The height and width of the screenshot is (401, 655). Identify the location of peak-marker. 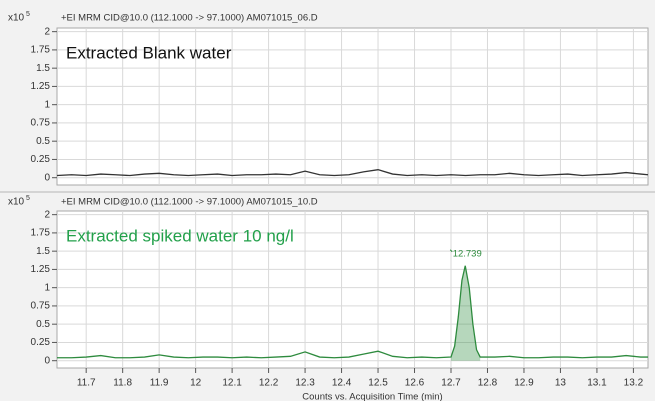
(451, 251).